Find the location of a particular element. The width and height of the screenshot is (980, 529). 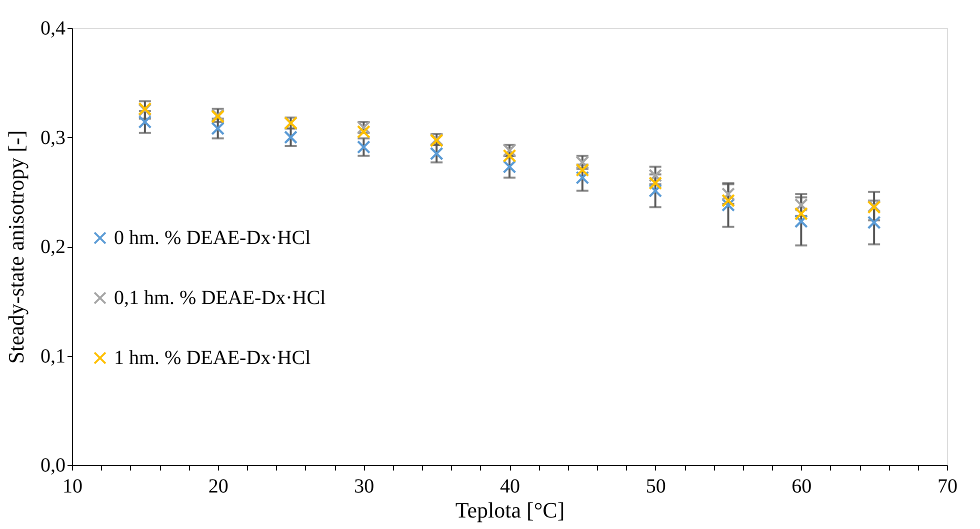

x-tick-label: 70 is located at coordinates (948, 487).